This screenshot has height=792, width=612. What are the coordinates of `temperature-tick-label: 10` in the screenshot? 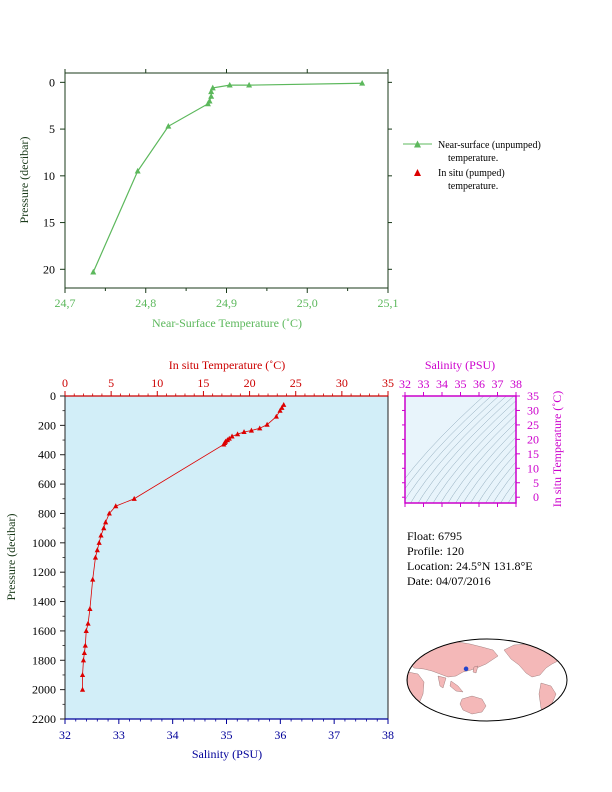 It's located at (157, 383).